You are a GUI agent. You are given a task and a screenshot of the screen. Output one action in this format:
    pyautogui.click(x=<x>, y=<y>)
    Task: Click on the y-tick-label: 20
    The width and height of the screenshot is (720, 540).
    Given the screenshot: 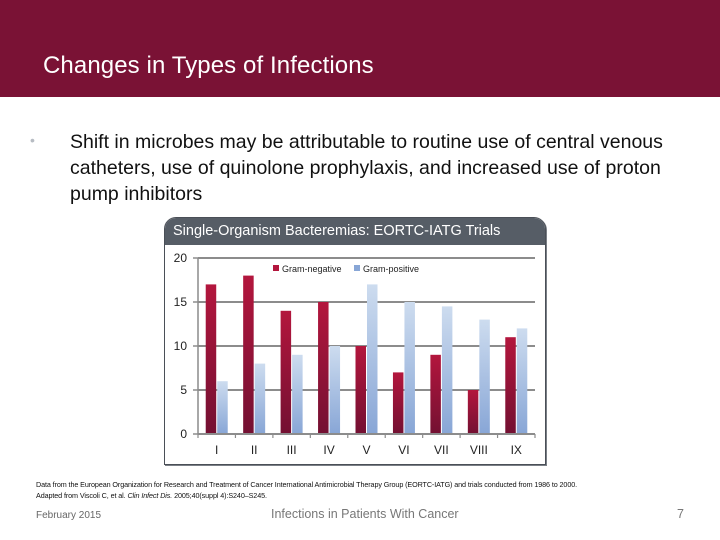 What is the action you would take?
    pyautogui.click(x=181, y=258)
    